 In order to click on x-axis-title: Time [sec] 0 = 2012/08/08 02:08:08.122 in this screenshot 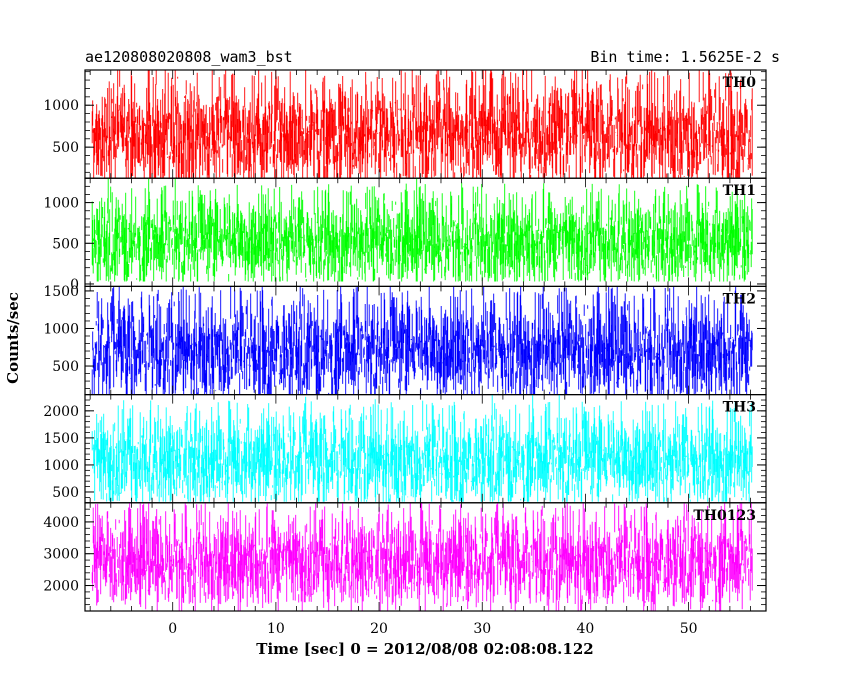, I will do `click(424, 649)`.